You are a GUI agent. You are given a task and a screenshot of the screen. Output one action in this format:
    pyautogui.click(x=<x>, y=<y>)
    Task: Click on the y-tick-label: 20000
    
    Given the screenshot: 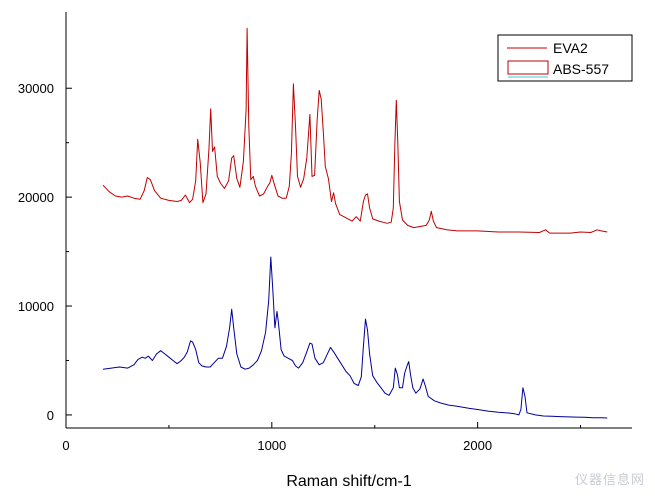 What is the action you would take?
    pyautogui.click(x=36, y=197)
    